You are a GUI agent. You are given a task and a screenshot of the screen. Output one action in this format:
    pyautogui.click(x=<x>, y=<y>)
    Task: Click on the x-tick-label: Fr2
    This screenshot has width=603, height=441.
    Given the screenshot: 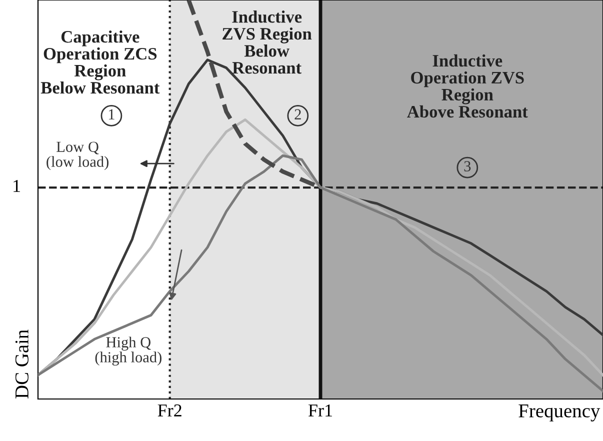 What is the action you would take?
    pyautogui.click(x=170, y=410)
    